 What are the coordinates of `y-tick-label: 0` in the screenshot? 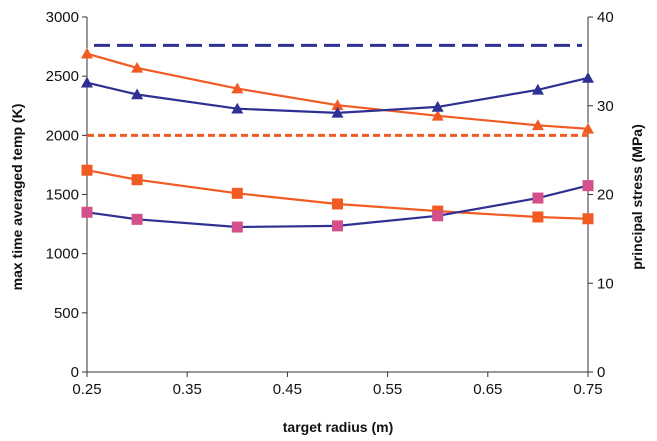 It's located at (75, 372).